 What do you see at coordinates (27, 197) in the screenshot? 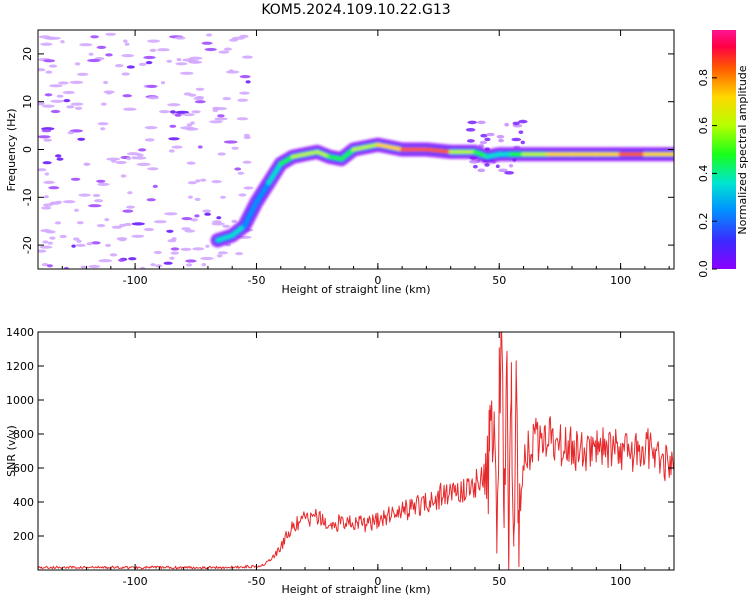
I see `y-tick-label: -10` at bounding box center [27, 197].